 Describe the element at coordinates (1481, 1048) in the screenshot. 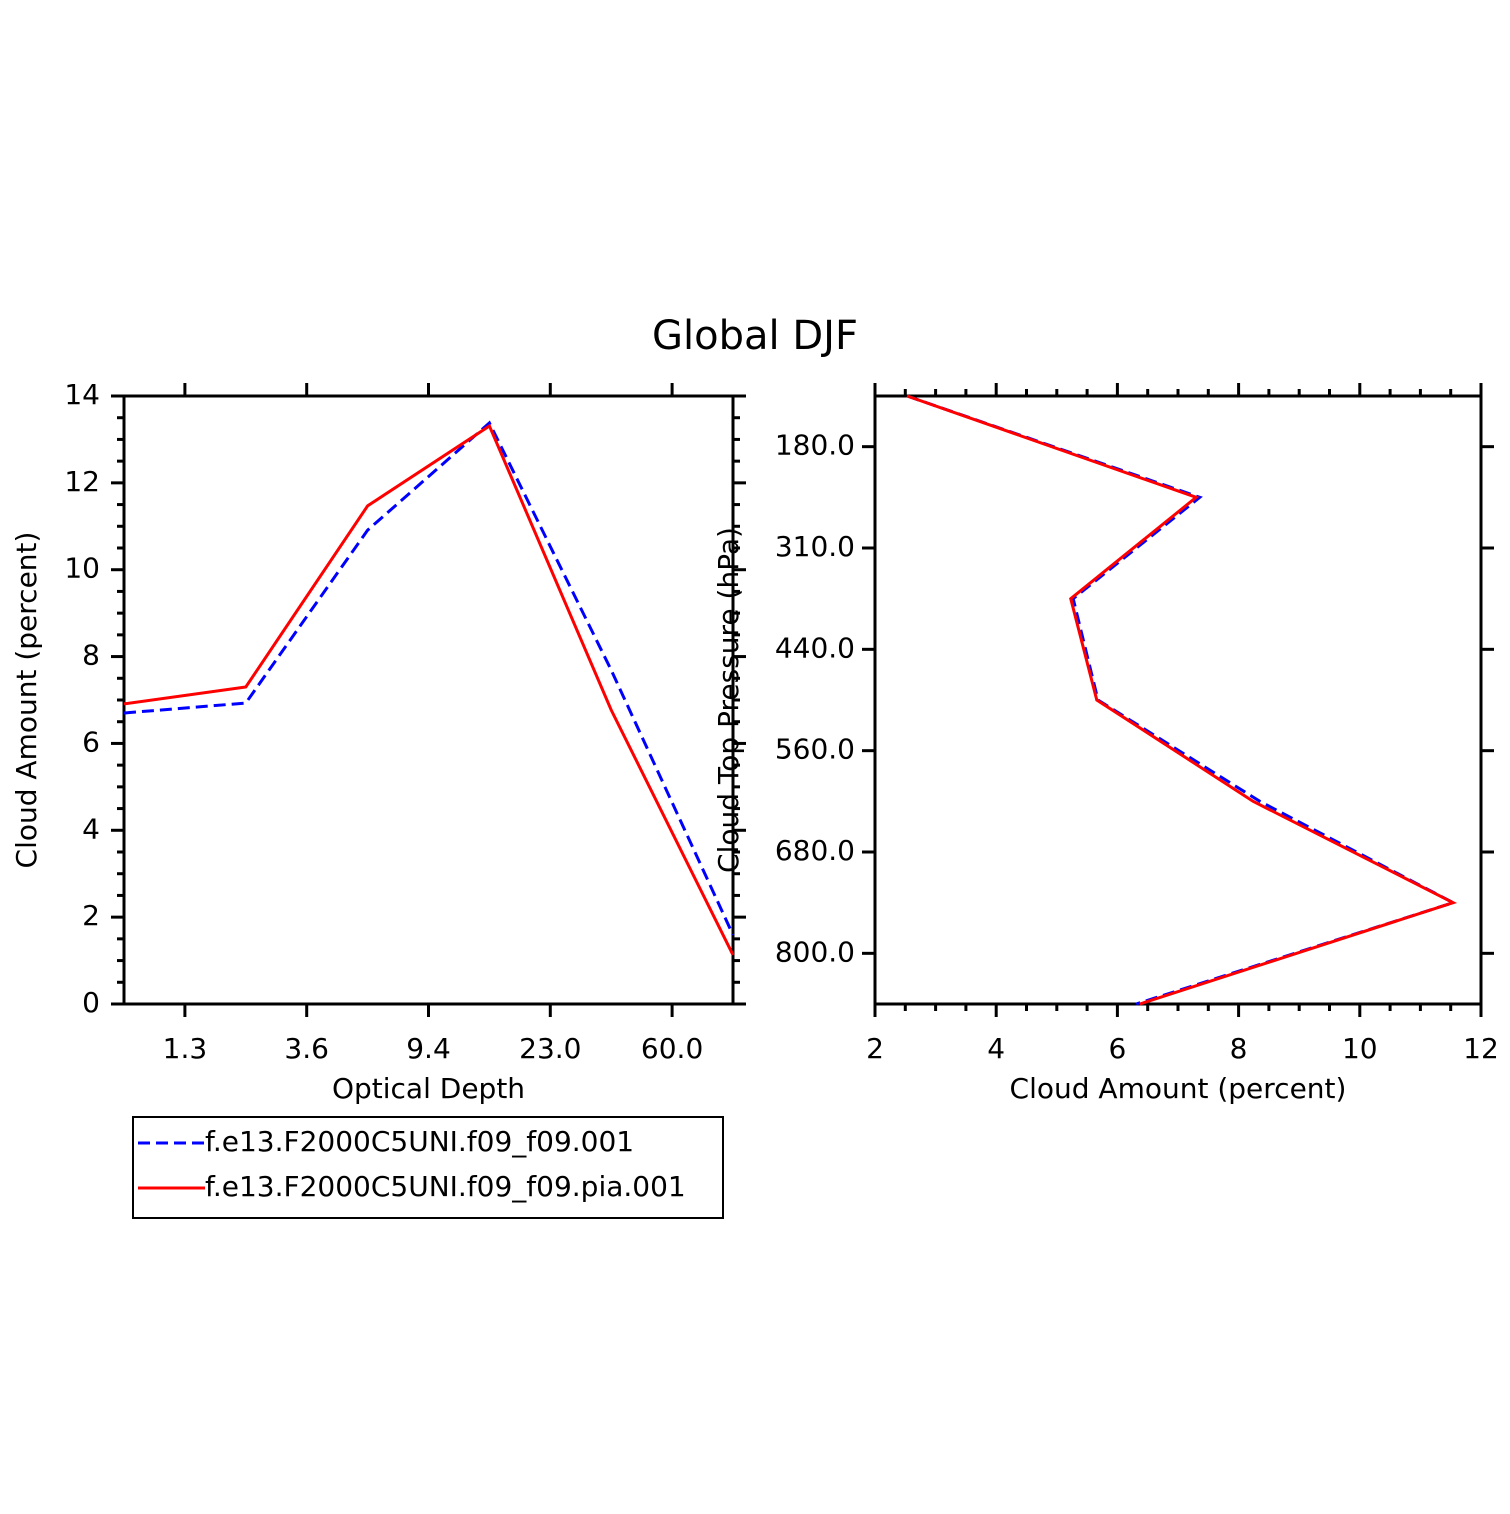

I see `x-tick-label: 12` at that location.